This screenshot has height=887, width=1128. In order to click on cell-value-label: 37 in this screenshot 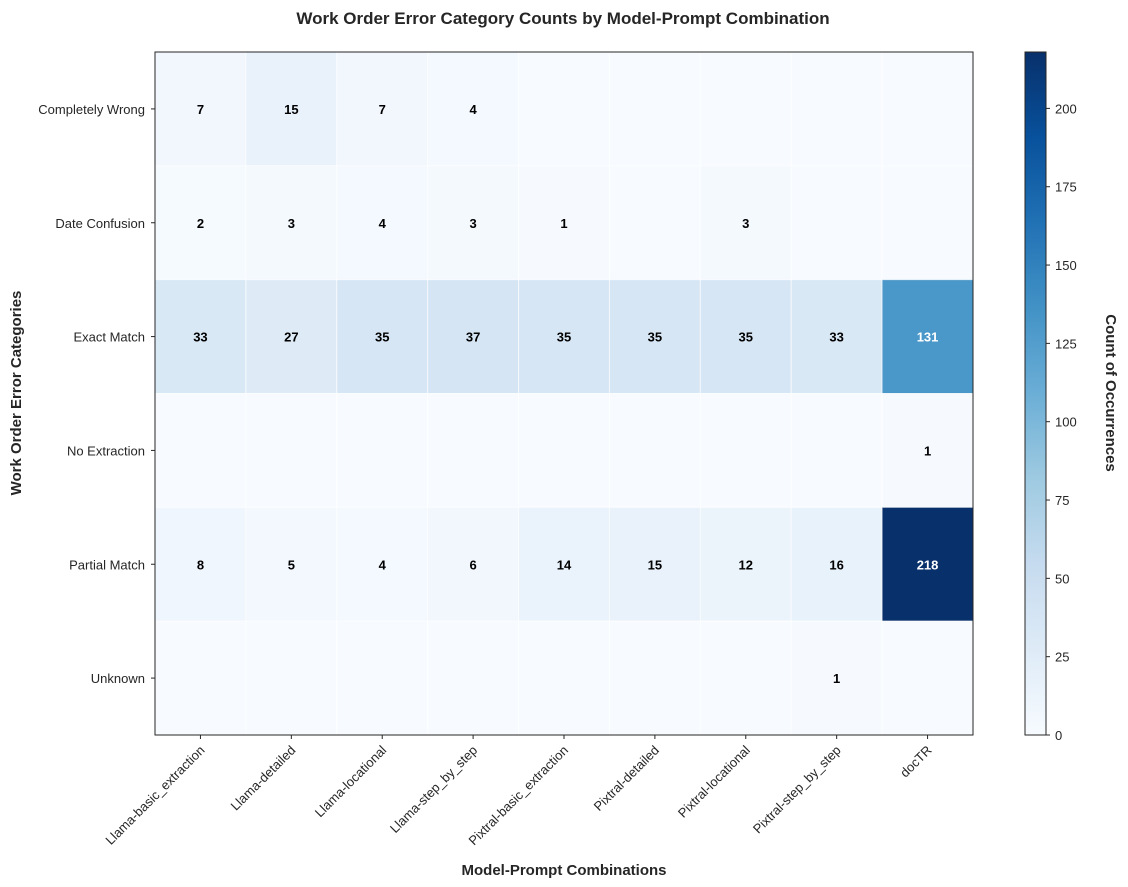, I will do `click(473, 337)`.